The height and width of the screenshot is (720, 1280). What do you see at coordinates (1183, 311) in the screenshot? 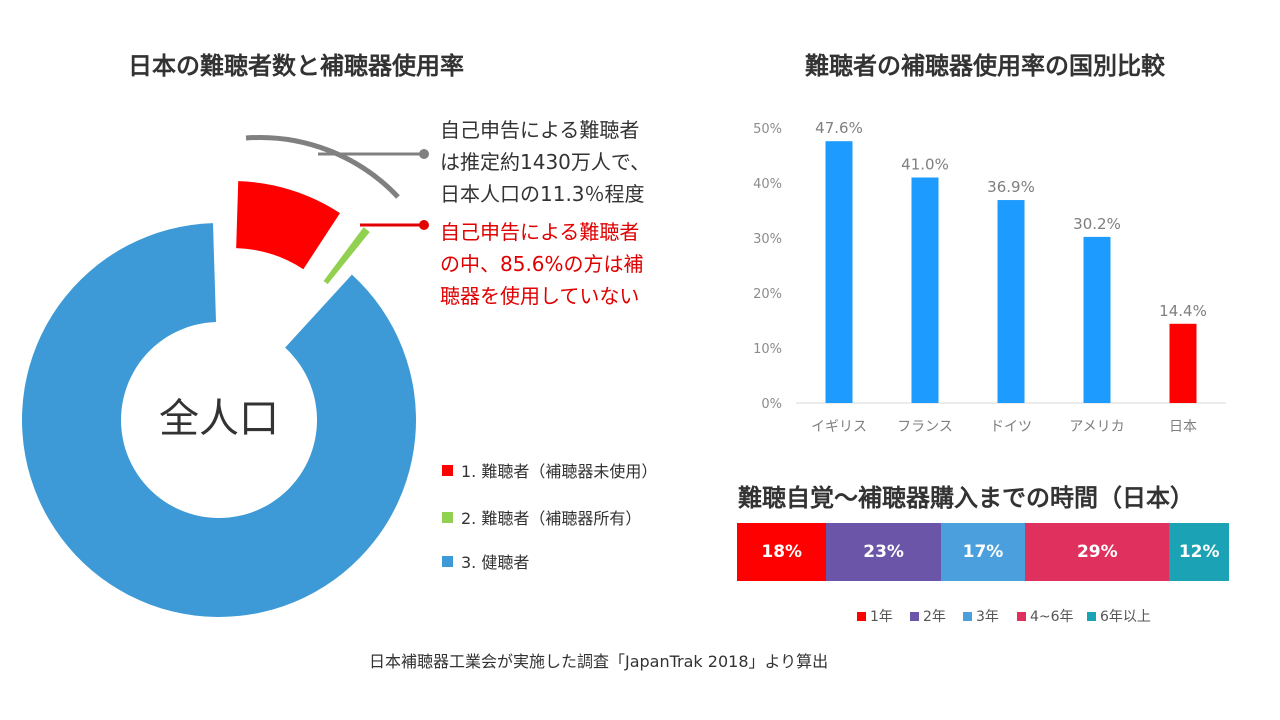
I see `bar-value-label: 14.4%` at bounding box center [1183, 311].